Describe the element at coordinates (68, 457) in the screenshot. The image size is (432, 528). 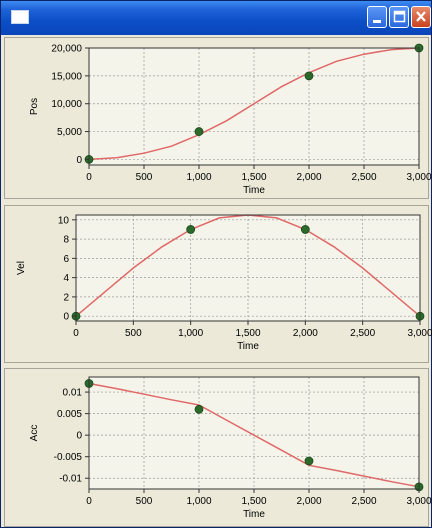
I see `y-tick-label: -0.005` at that location.